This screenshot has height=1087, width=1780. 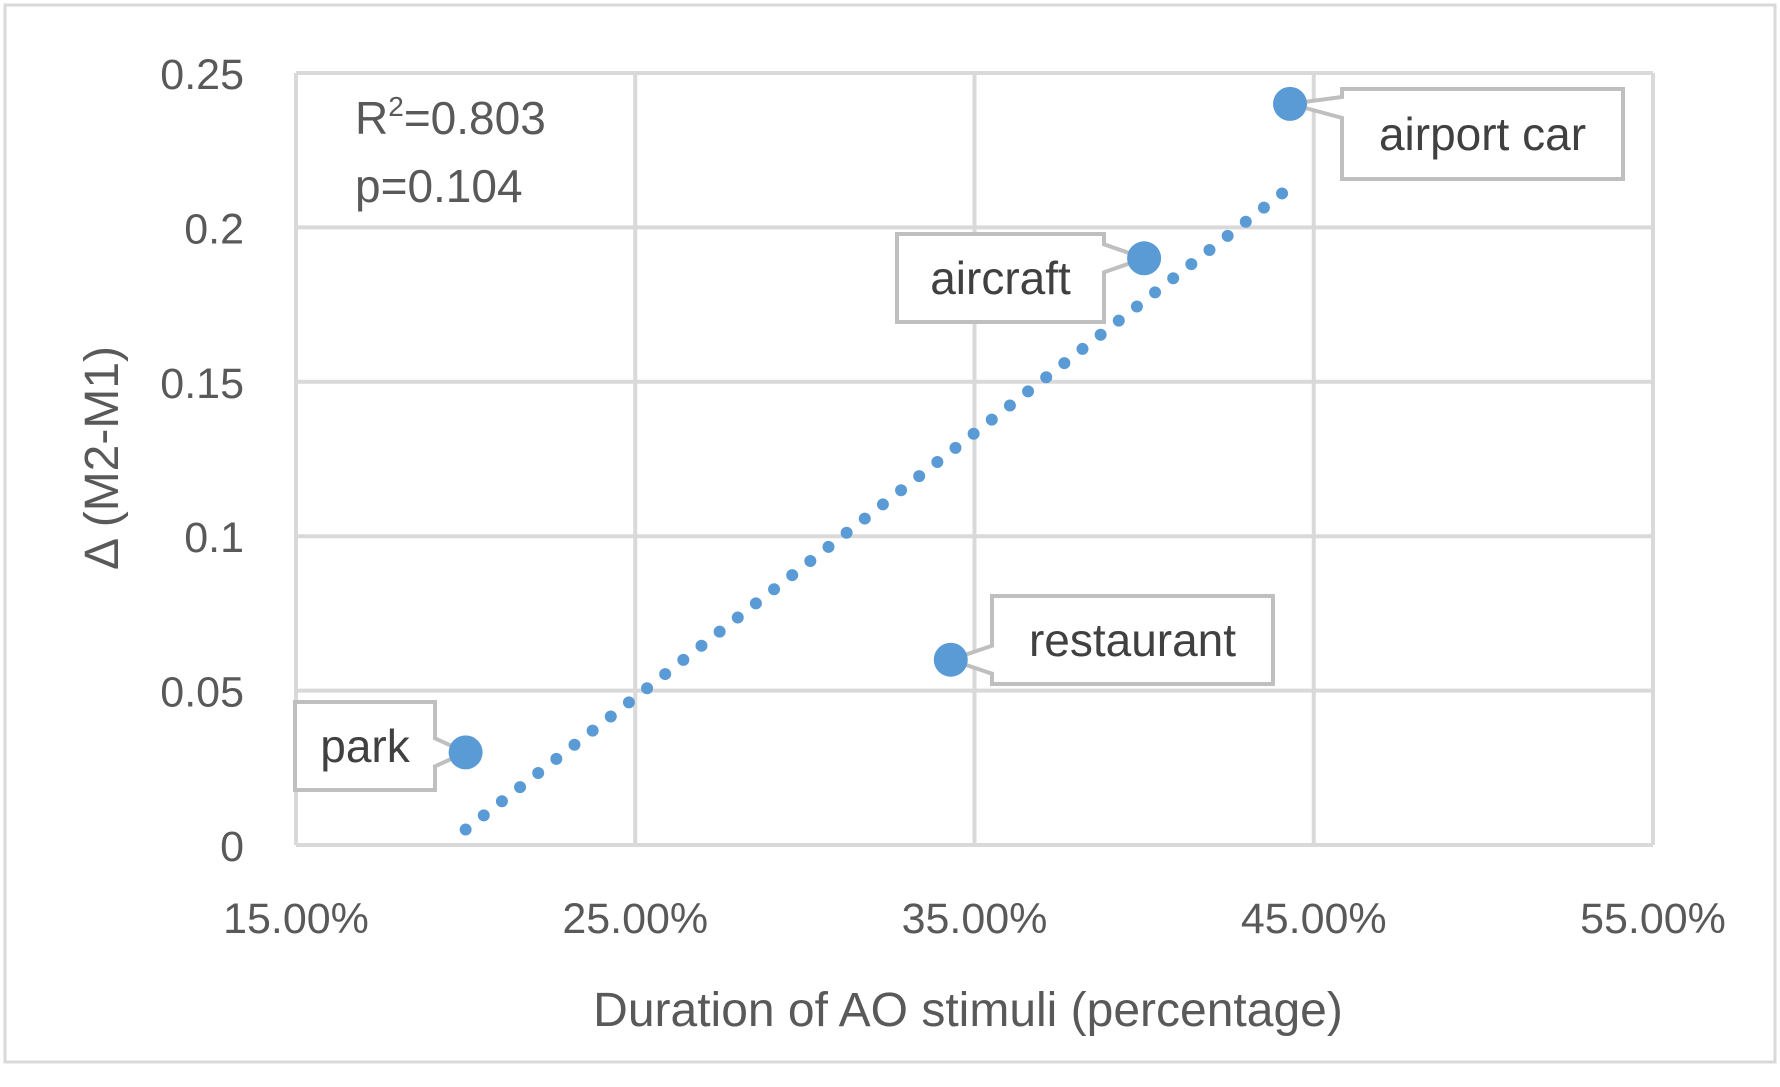 What do you see at coordinates (202, 693) in the screenshot?
I see `y-tick-label: 0.05` at bounding box center [202, 693].